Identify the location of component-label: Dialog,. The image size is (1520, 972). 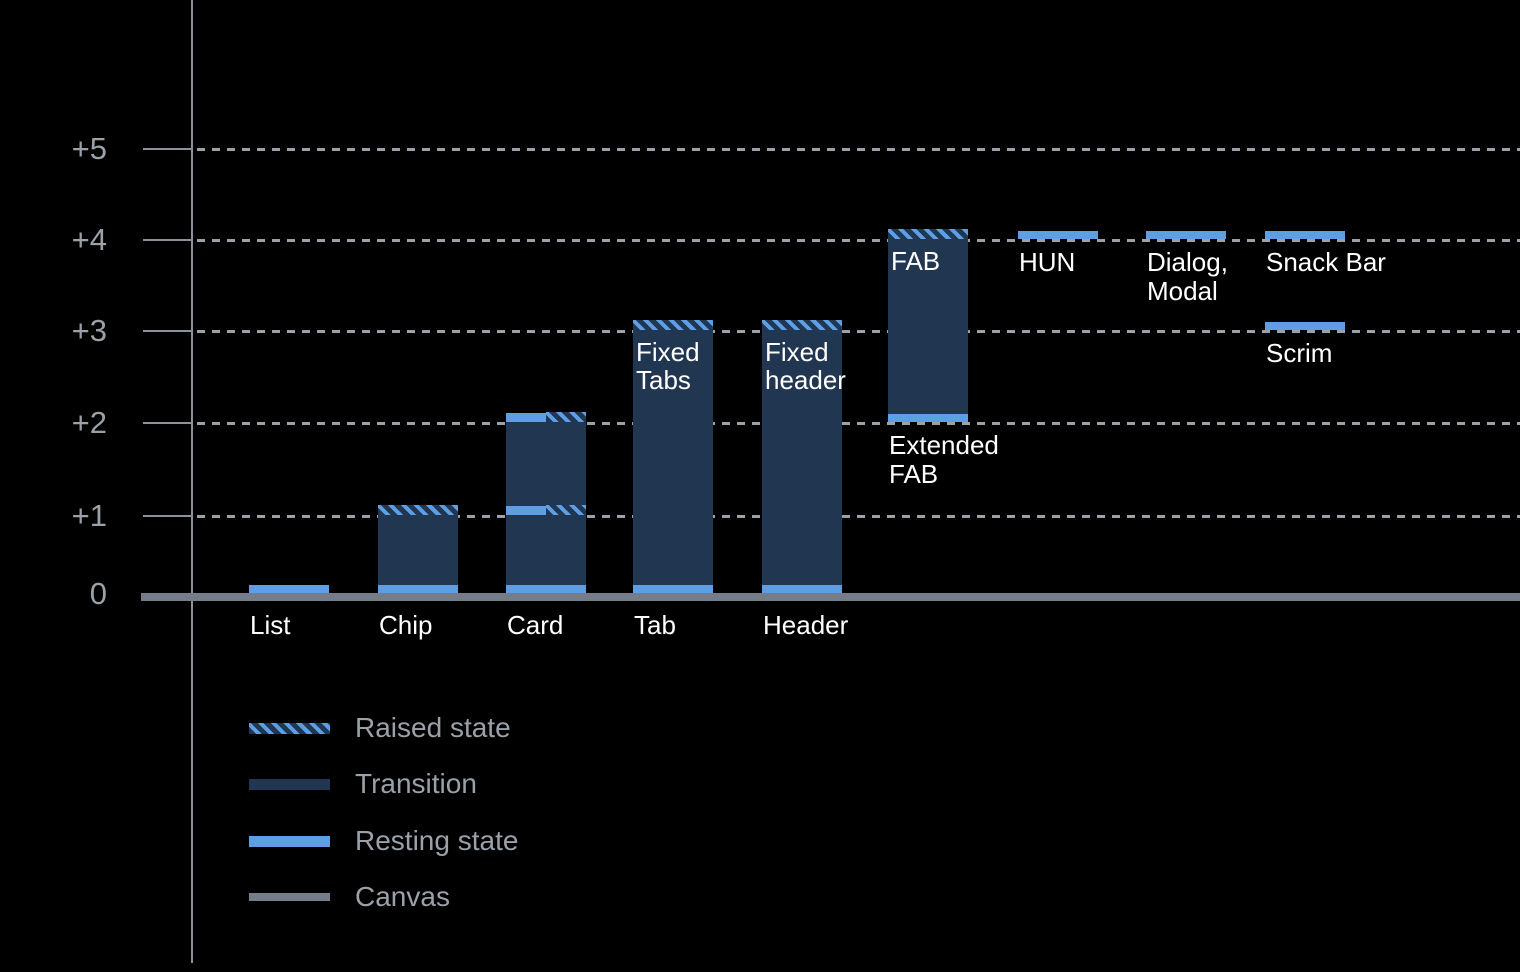
(1187, 262).